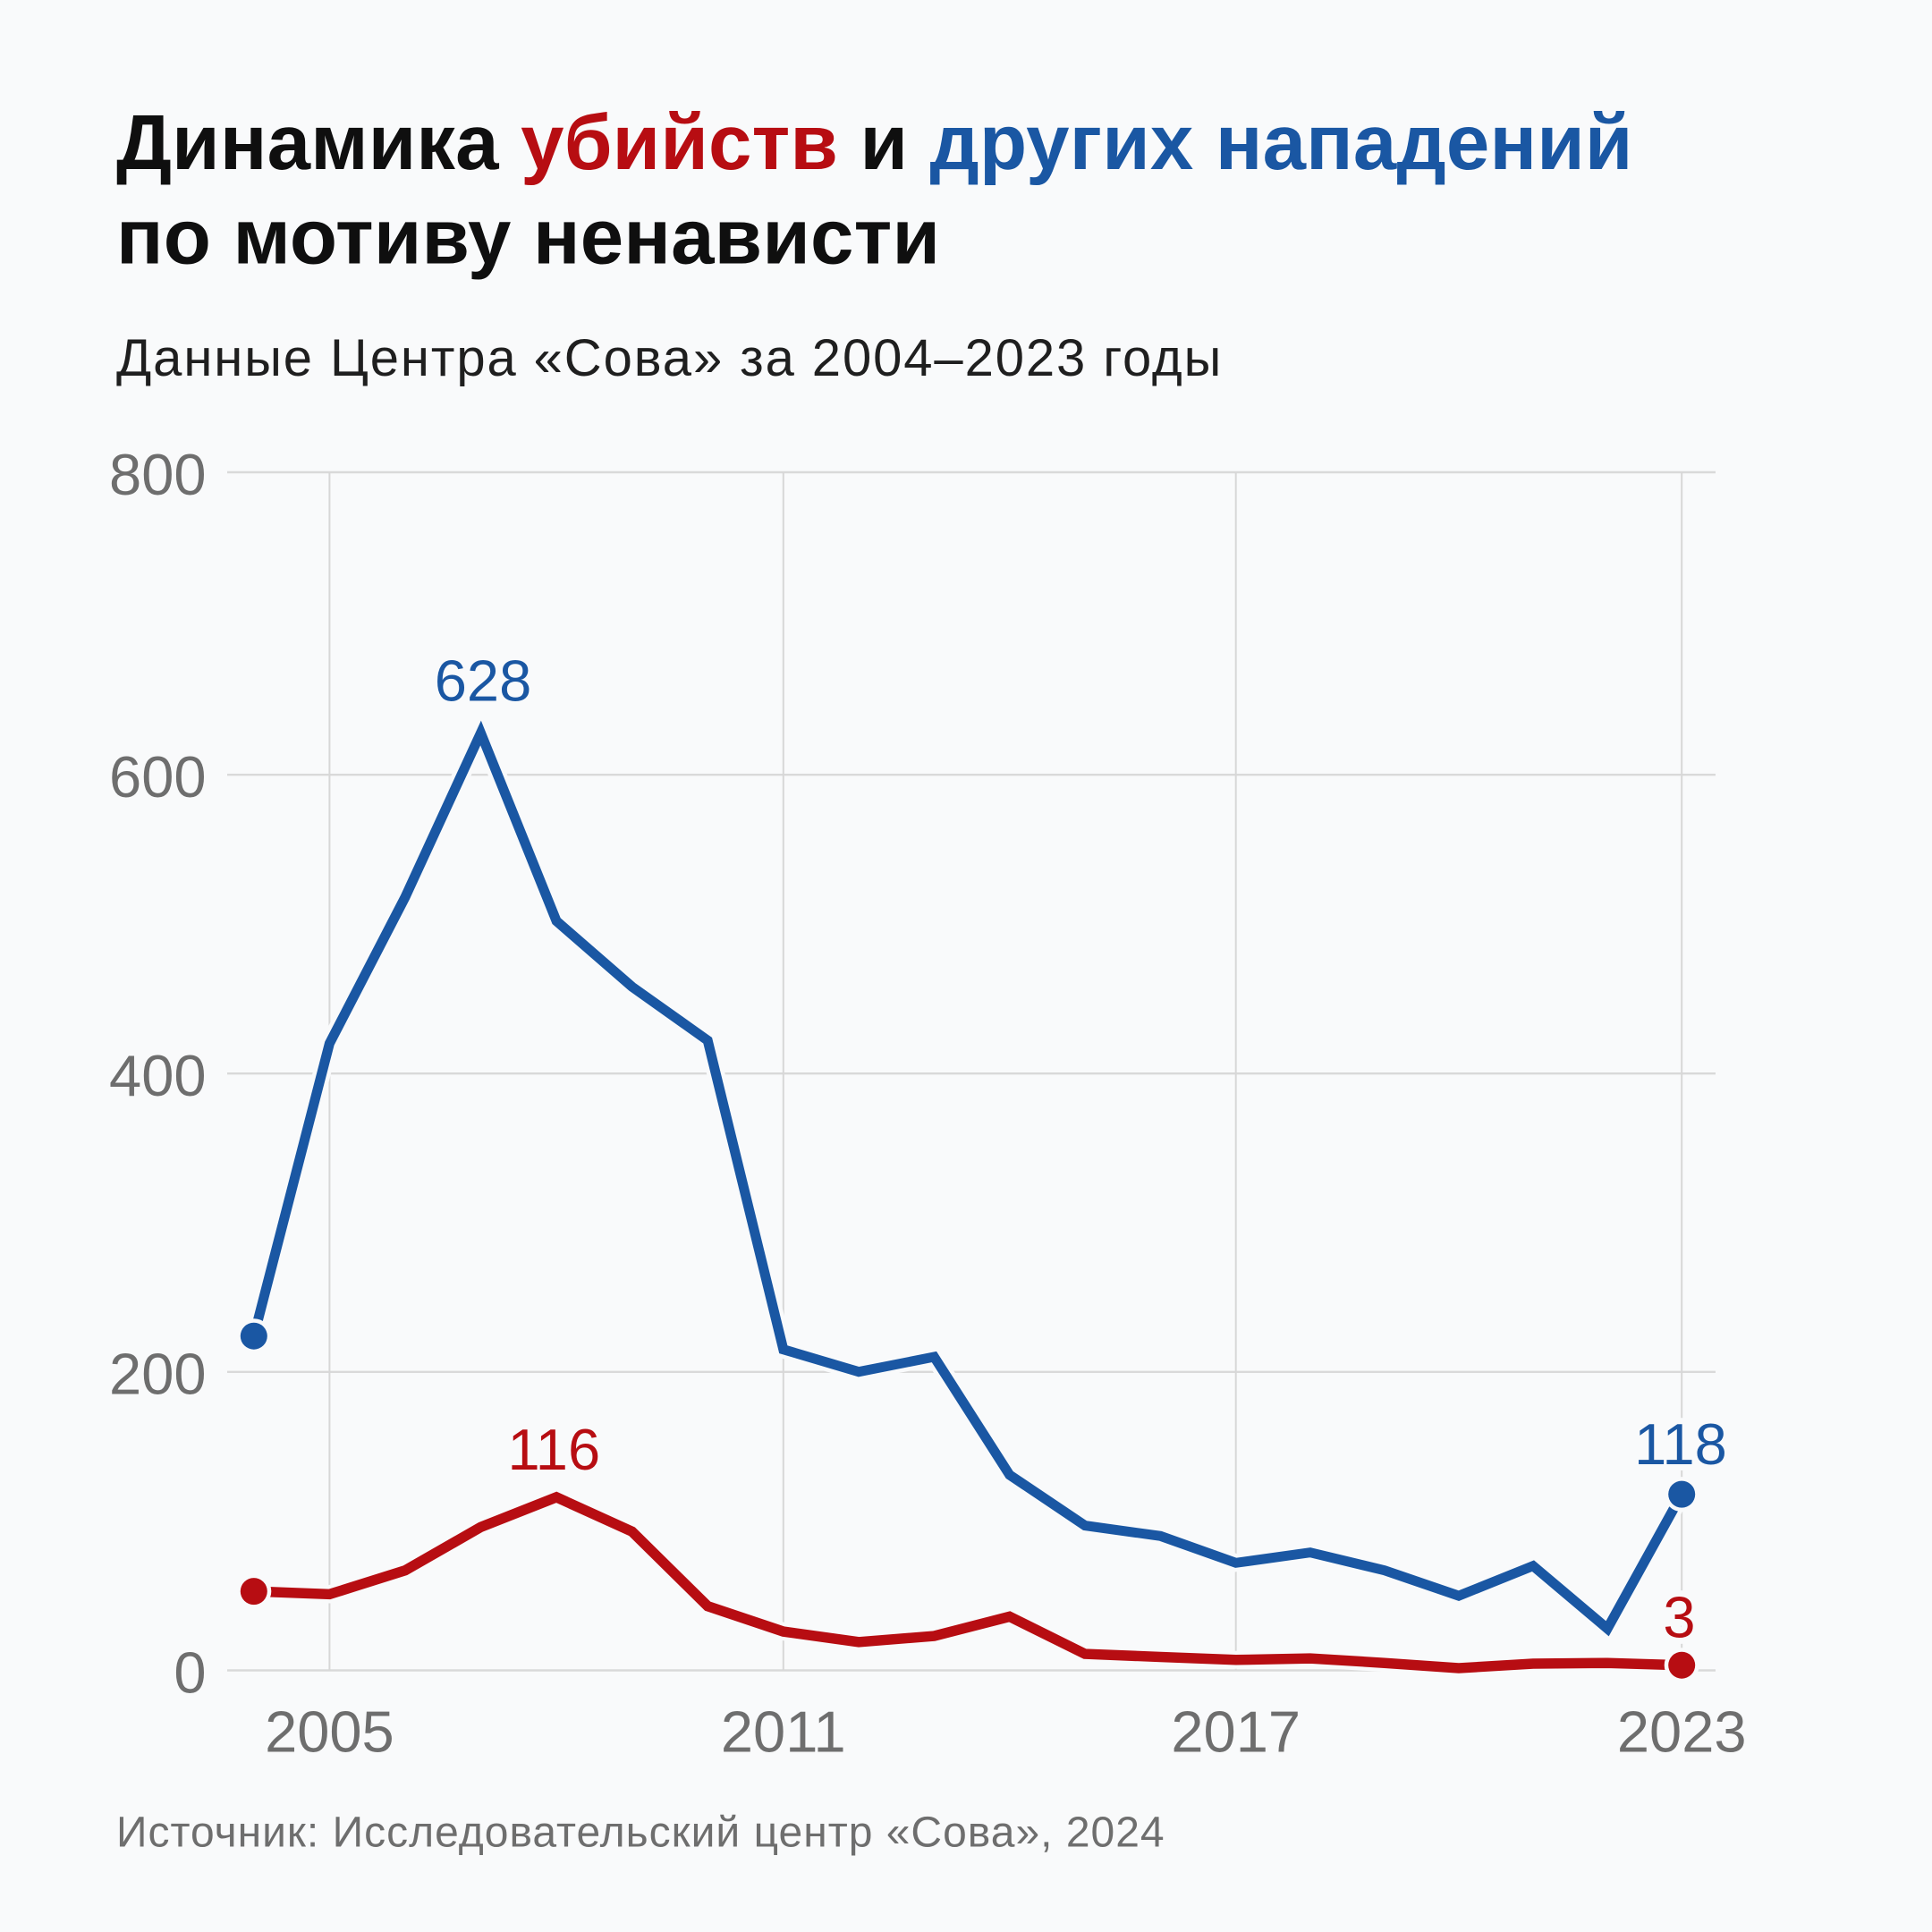 The image size is (1932, 1932). What do you see at coordinates (157, 1075) in the screenshot?
I see `svg-text: 400` at bounding box center [157, 1075].